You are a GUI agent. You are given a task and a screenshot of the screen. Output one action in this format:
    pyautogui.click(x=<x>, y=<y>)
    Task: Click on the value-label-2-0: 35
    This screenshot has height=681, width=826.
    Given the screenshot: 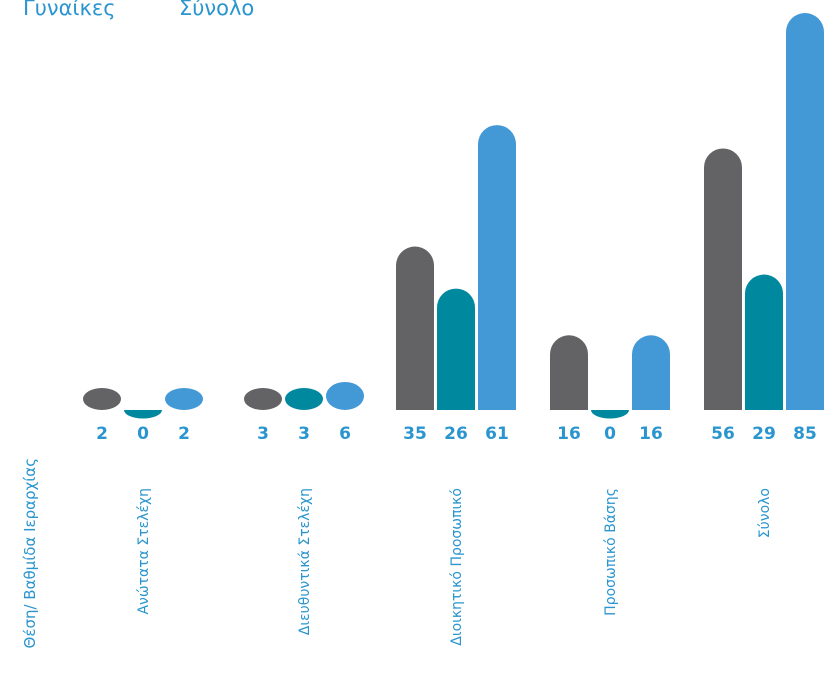 What is the action you would take?
    pyautogui.click(x=415, y=434)
    